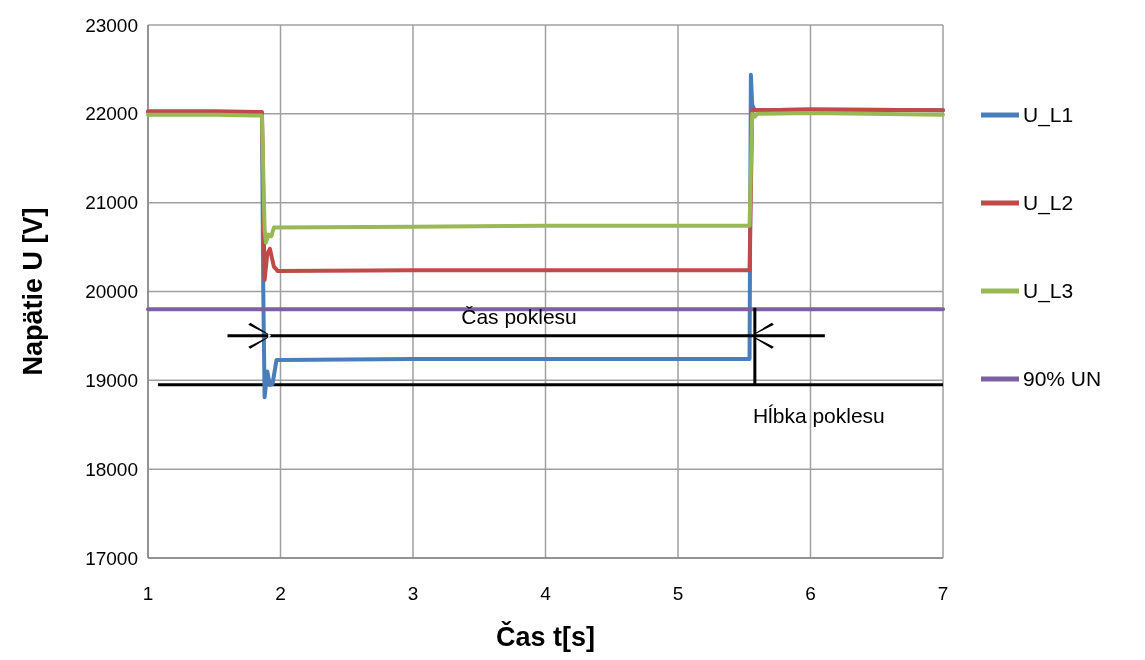 The width and height of the screenshot is (1145, 660). What do you see at coordinates (818, 415) in the screenshot?
I see `annotation: Hĺbka poklesu` at bounding box center [818, 415].